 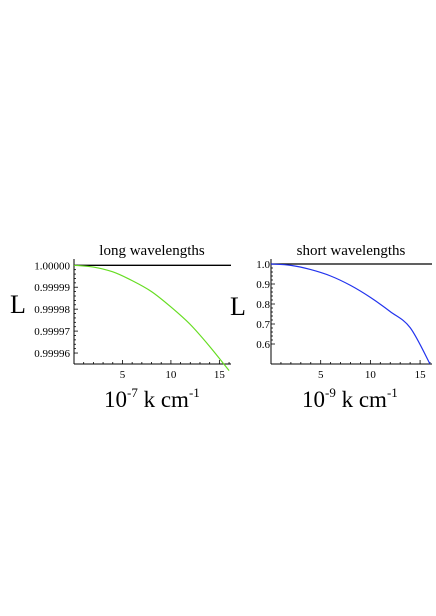 I want to click on y-tick-label: 0.99997, so click(x=52, y=332).